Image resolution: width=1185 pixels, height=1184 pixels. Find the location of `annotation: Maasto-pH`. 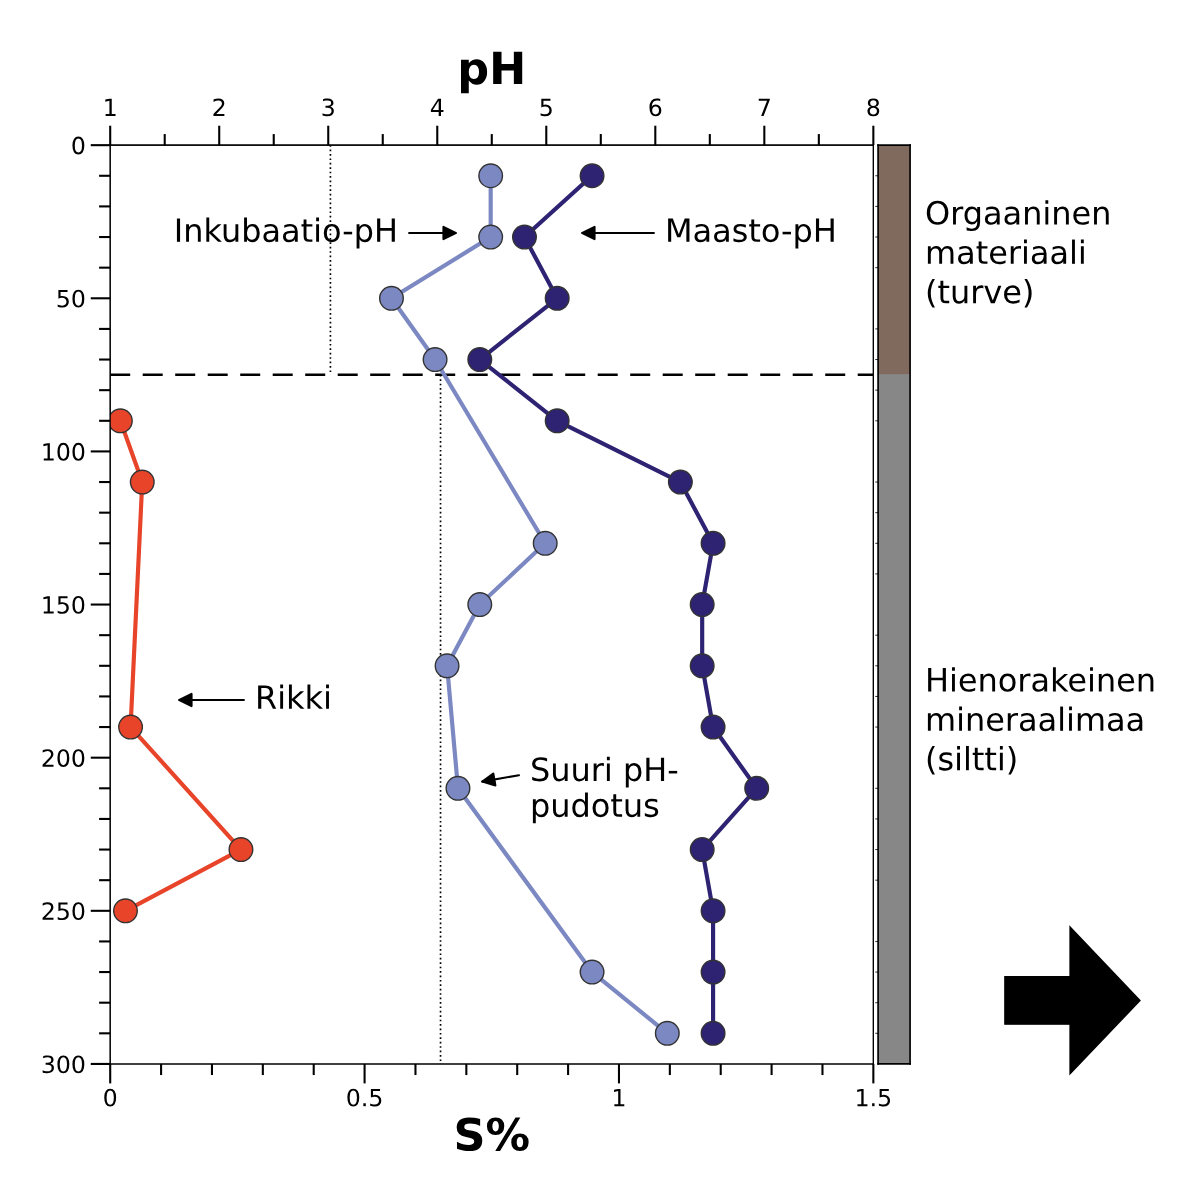

annotation: Maasto-pH is located at coordinates (751, 233).